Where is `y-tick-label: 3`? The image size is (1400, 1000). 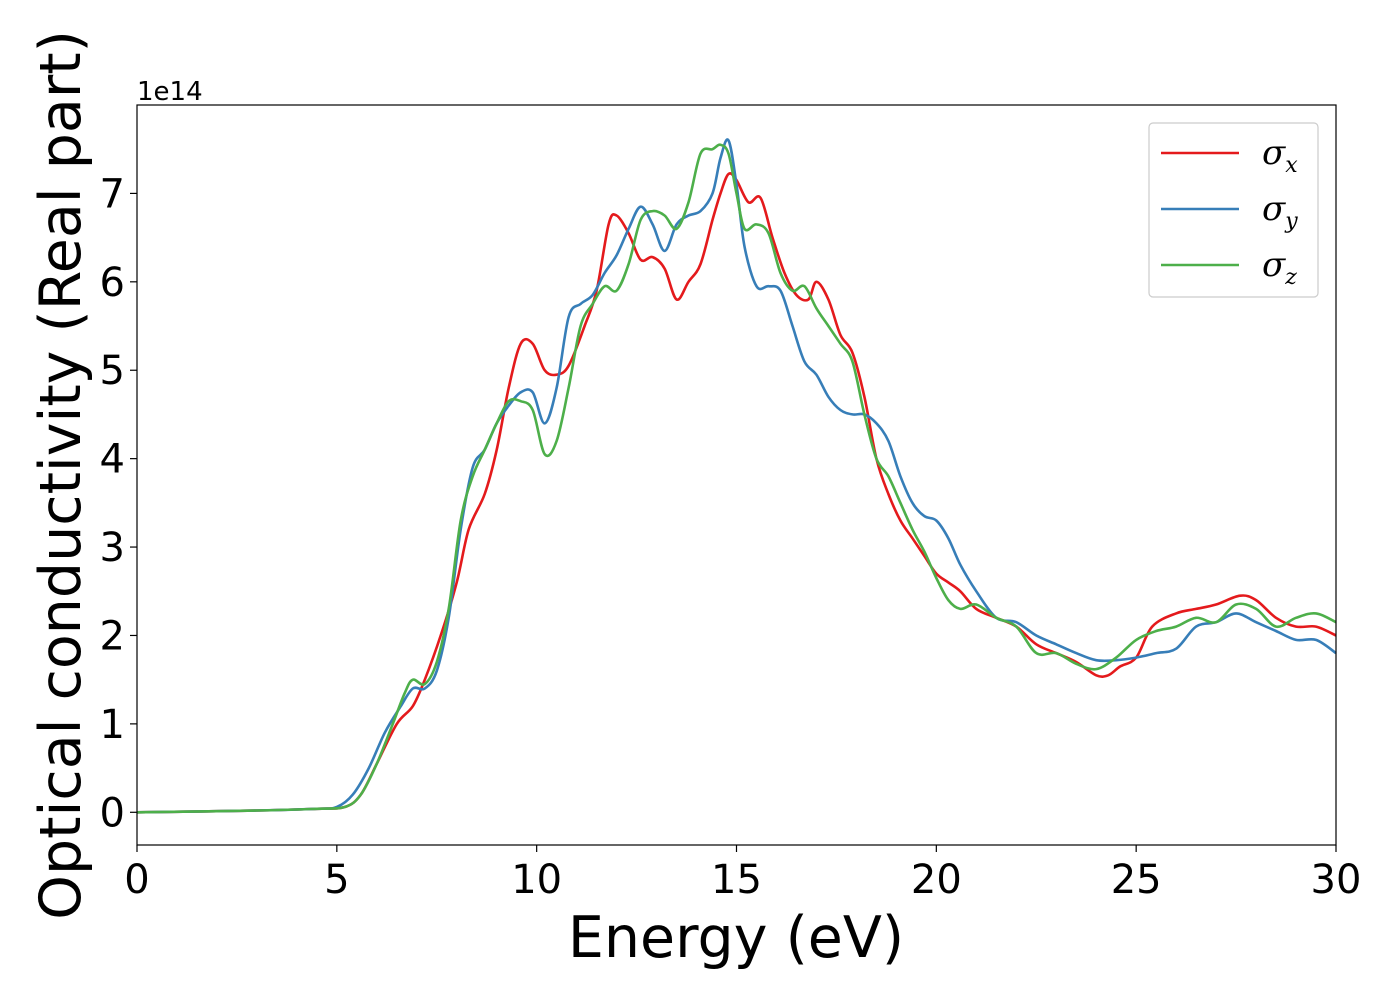
y-tick-label: 3 is located at coordinates (112, 548).